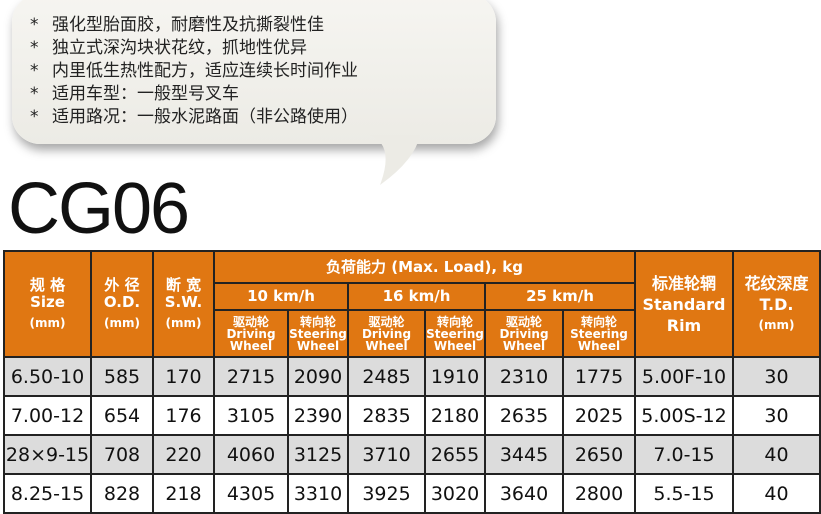 This screenshot has width=821, height=514. What do you see at coordinates (599, 415) in the screenshot?
I see `table-cell: 2025` at bounding box center [599, 415].